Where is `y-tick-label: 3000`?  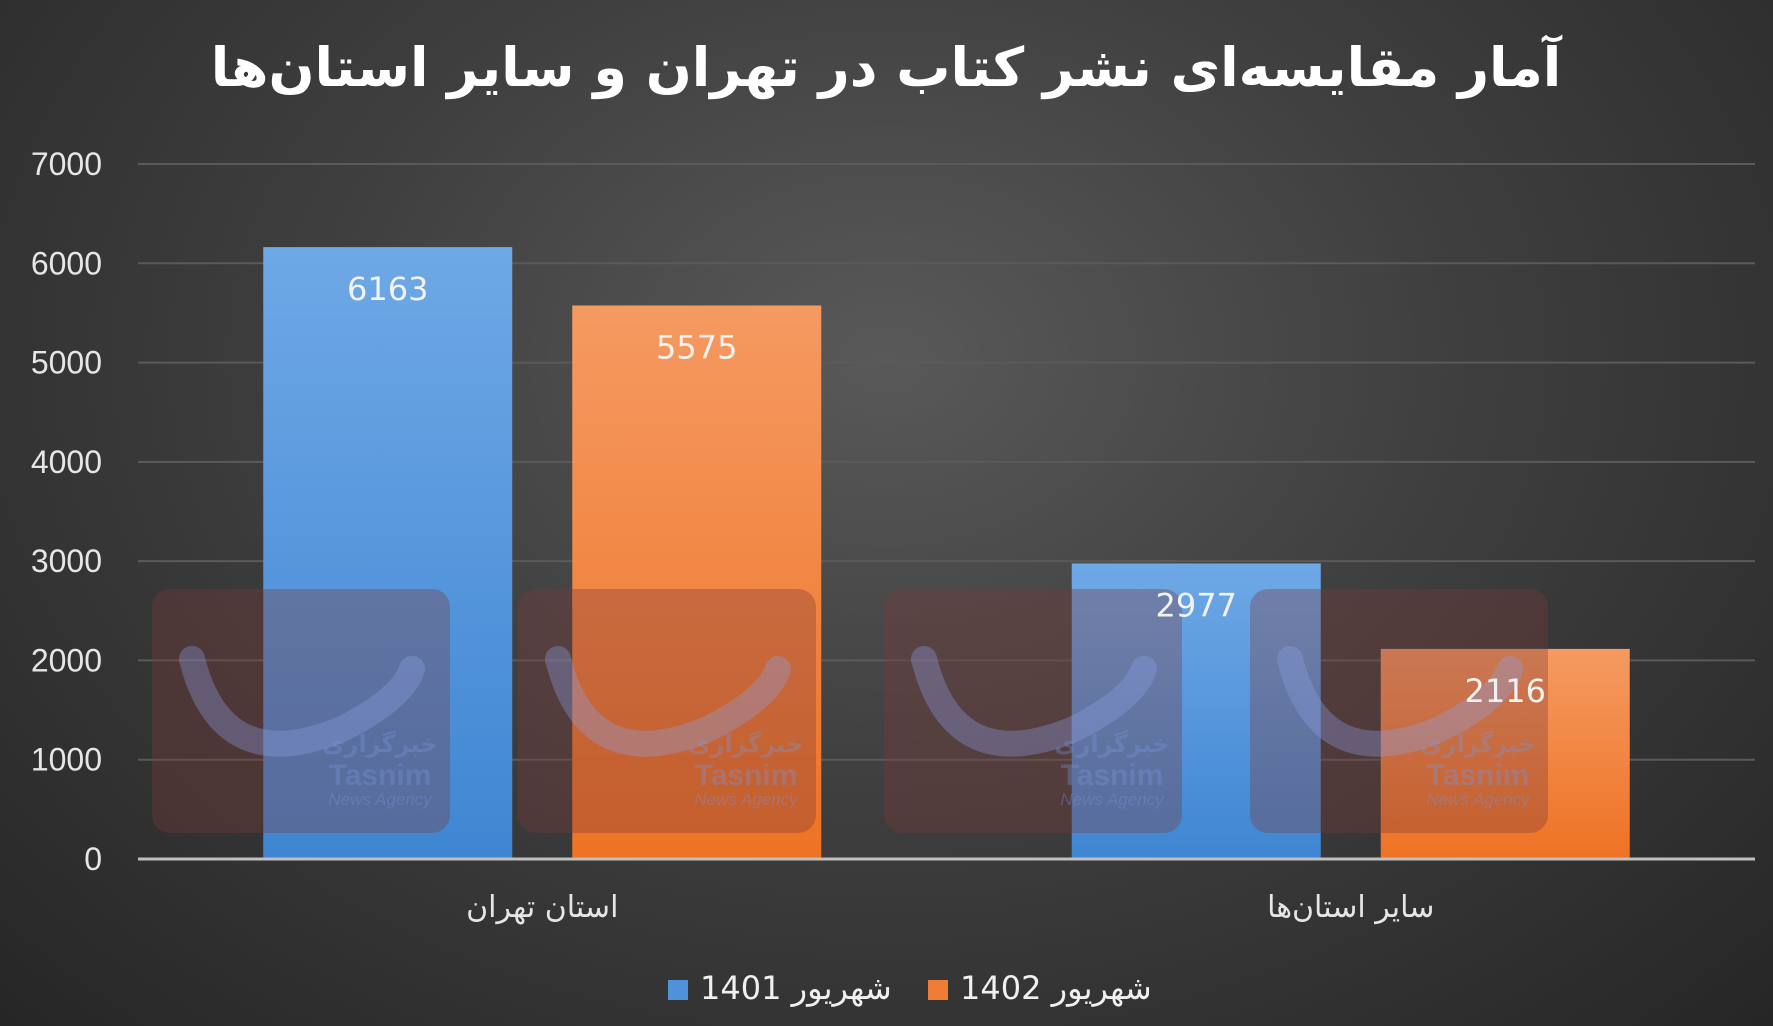
y-tick-label: 3000 is located at coordinates (66, 561).